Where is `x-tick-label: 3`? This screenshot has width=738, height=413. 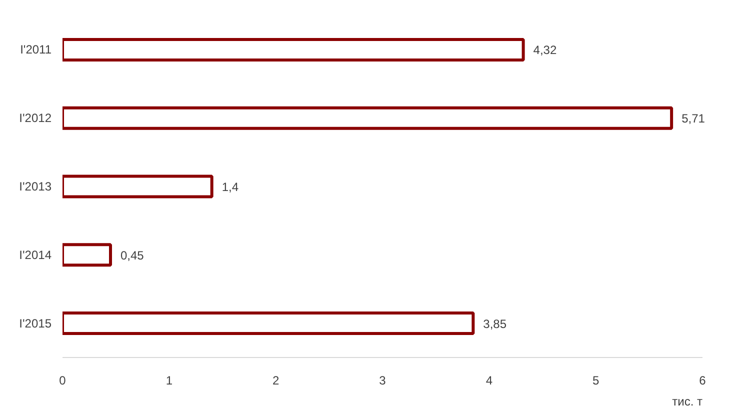
x-tick-label: 3 is located at coordinates (382, 381).